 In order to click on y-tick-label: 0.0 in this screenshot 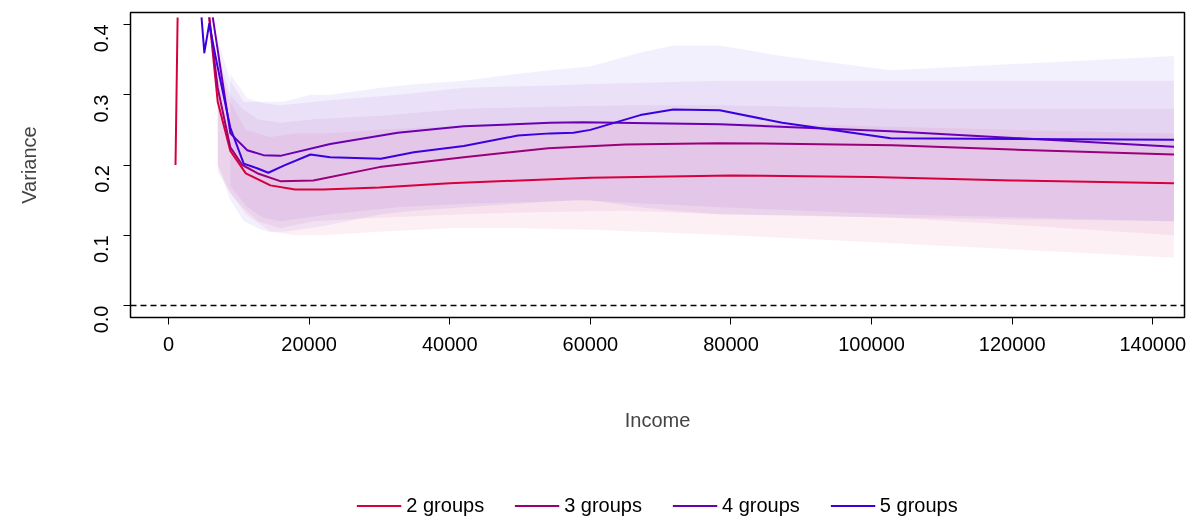, I will do `click(101, 319)`.